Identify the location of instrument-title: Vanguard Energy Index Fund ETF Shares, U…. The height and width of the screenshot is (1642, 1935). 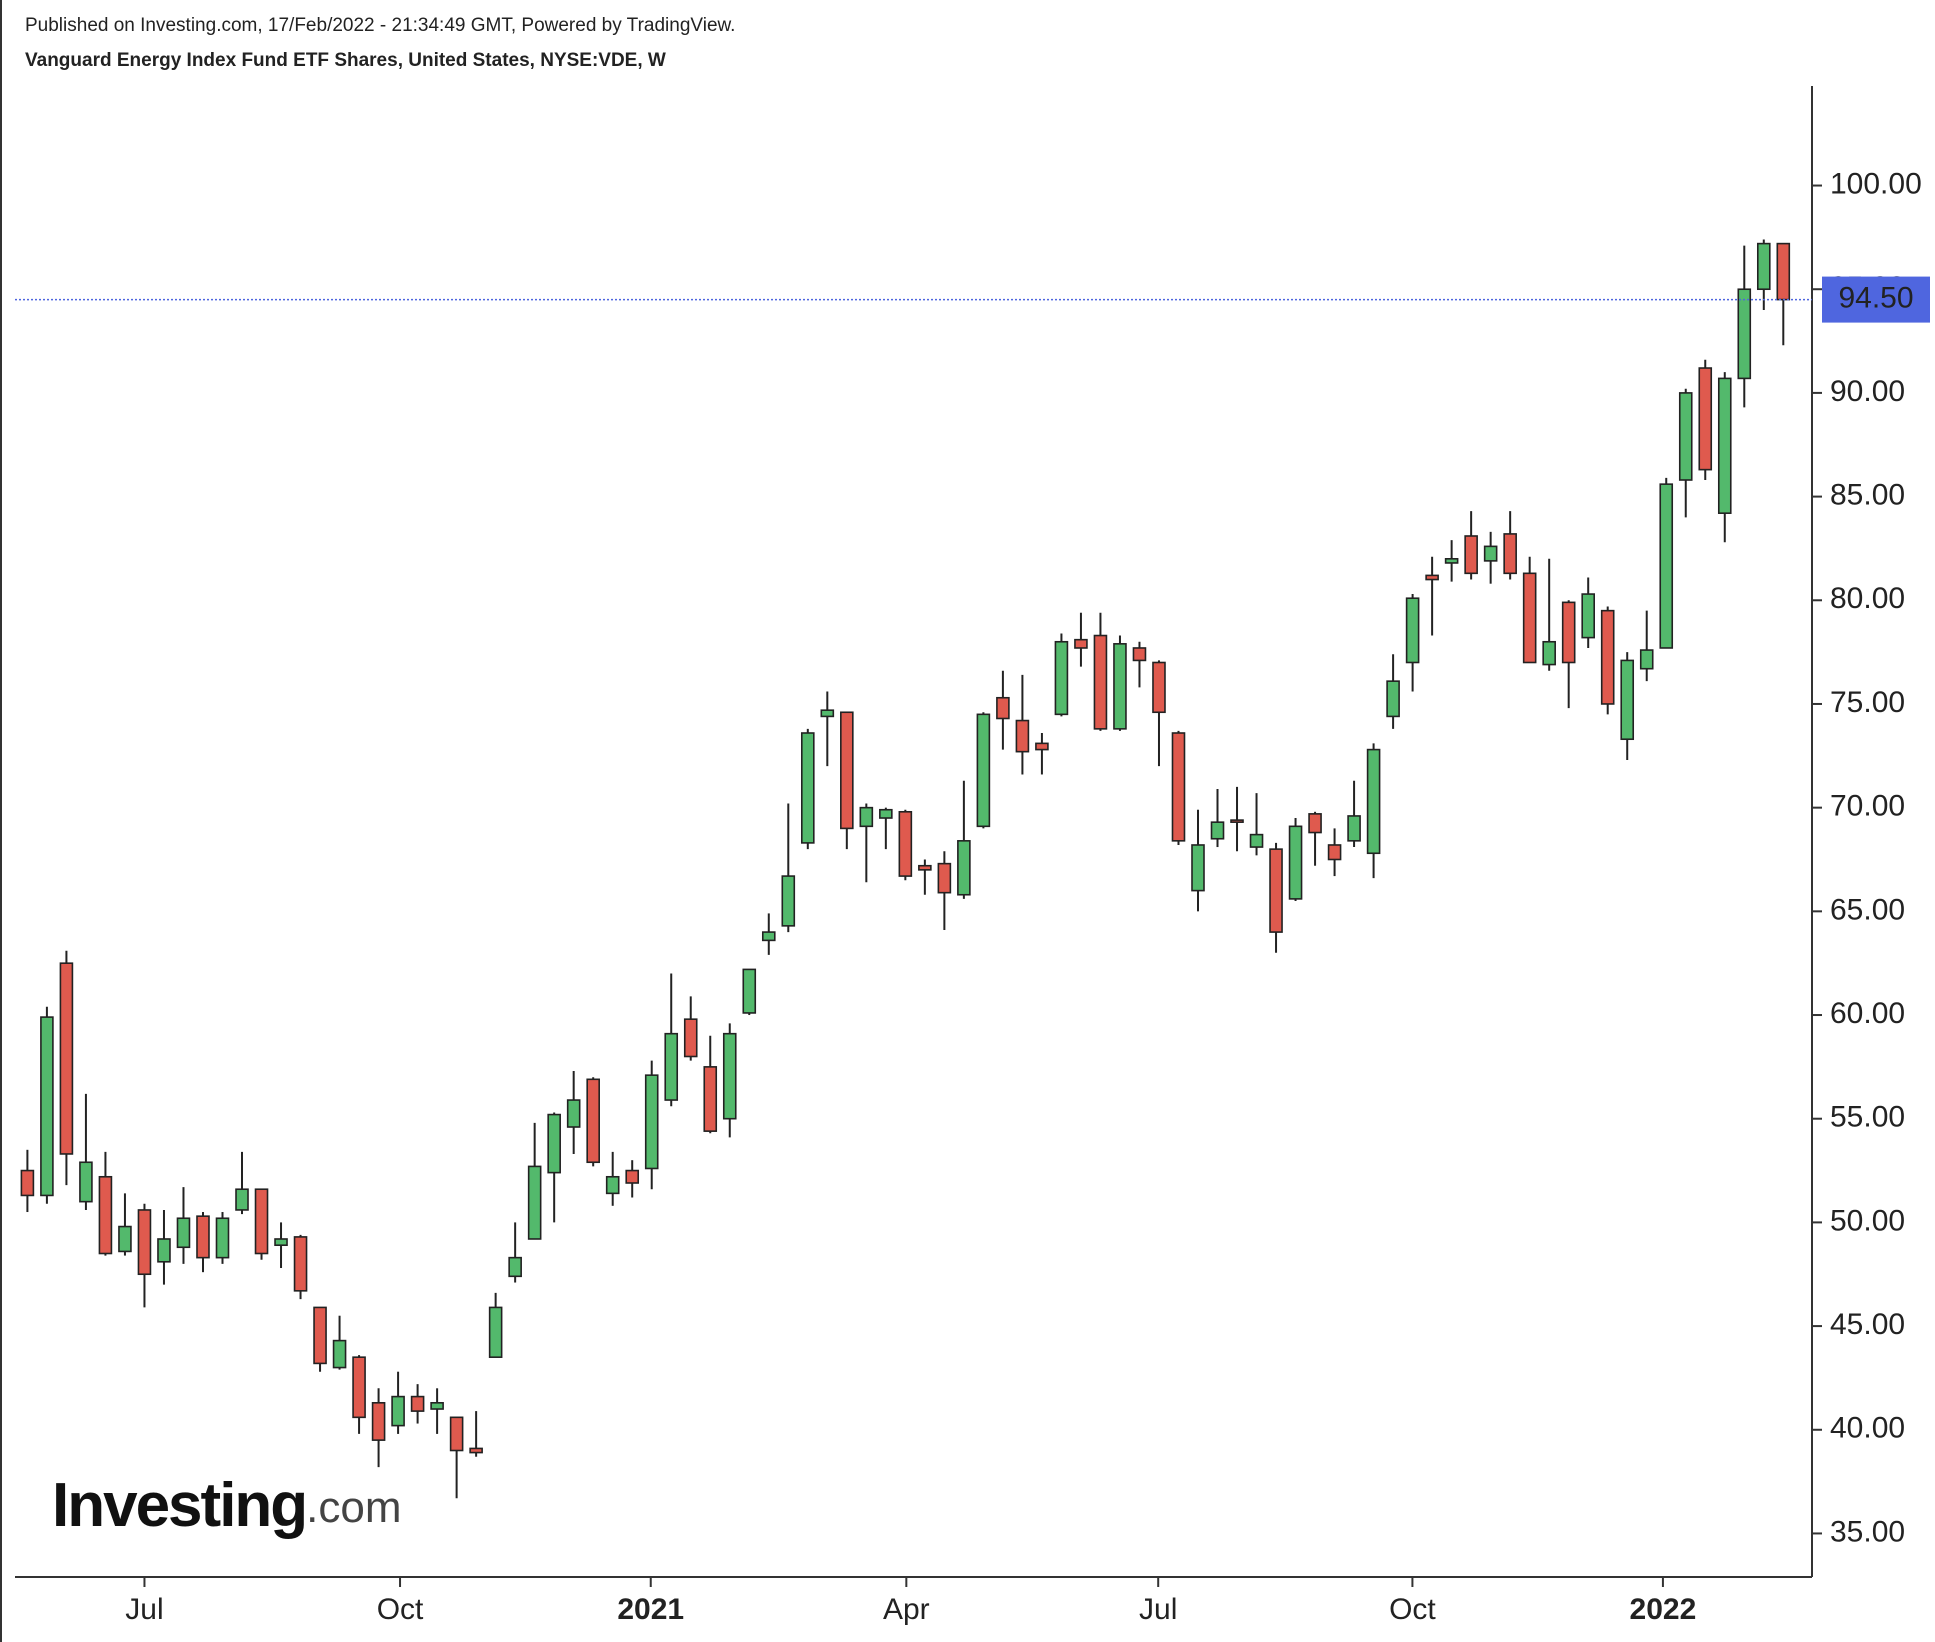
(345, 60).